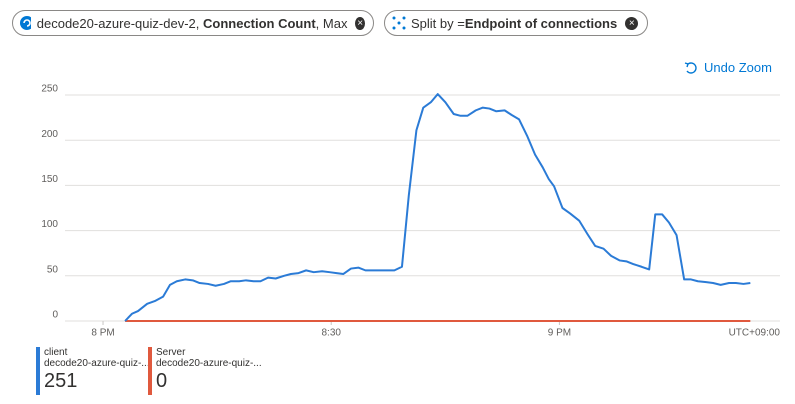 Image resolution: width=795 pixels, height=404 pixels. I want to click on split-chip: Split by = Endpoint of connections ×, so click(516, 23).